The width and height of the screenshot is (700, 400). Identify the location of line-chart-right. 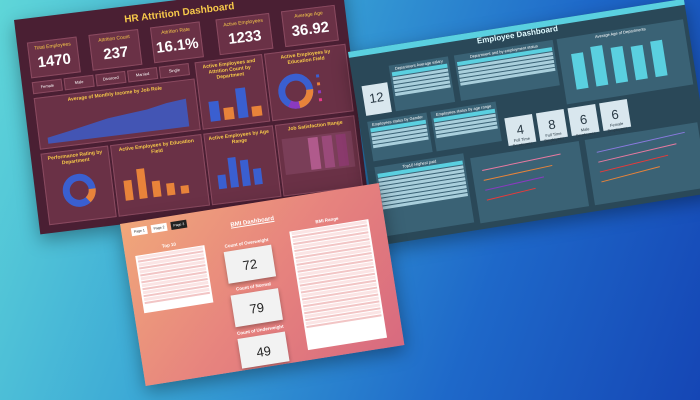
(640, 157).